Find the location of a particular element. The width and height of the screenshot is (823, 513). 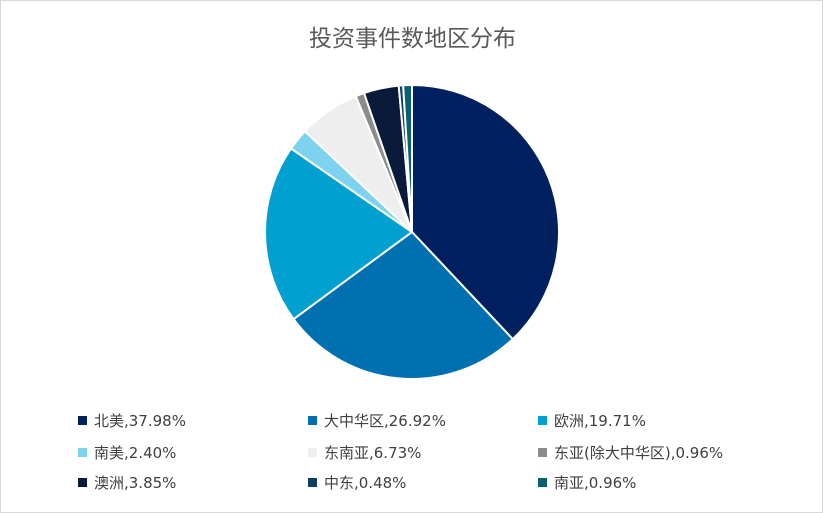

legend-item: 南美,2.40% is located at coordinates (127, 452).